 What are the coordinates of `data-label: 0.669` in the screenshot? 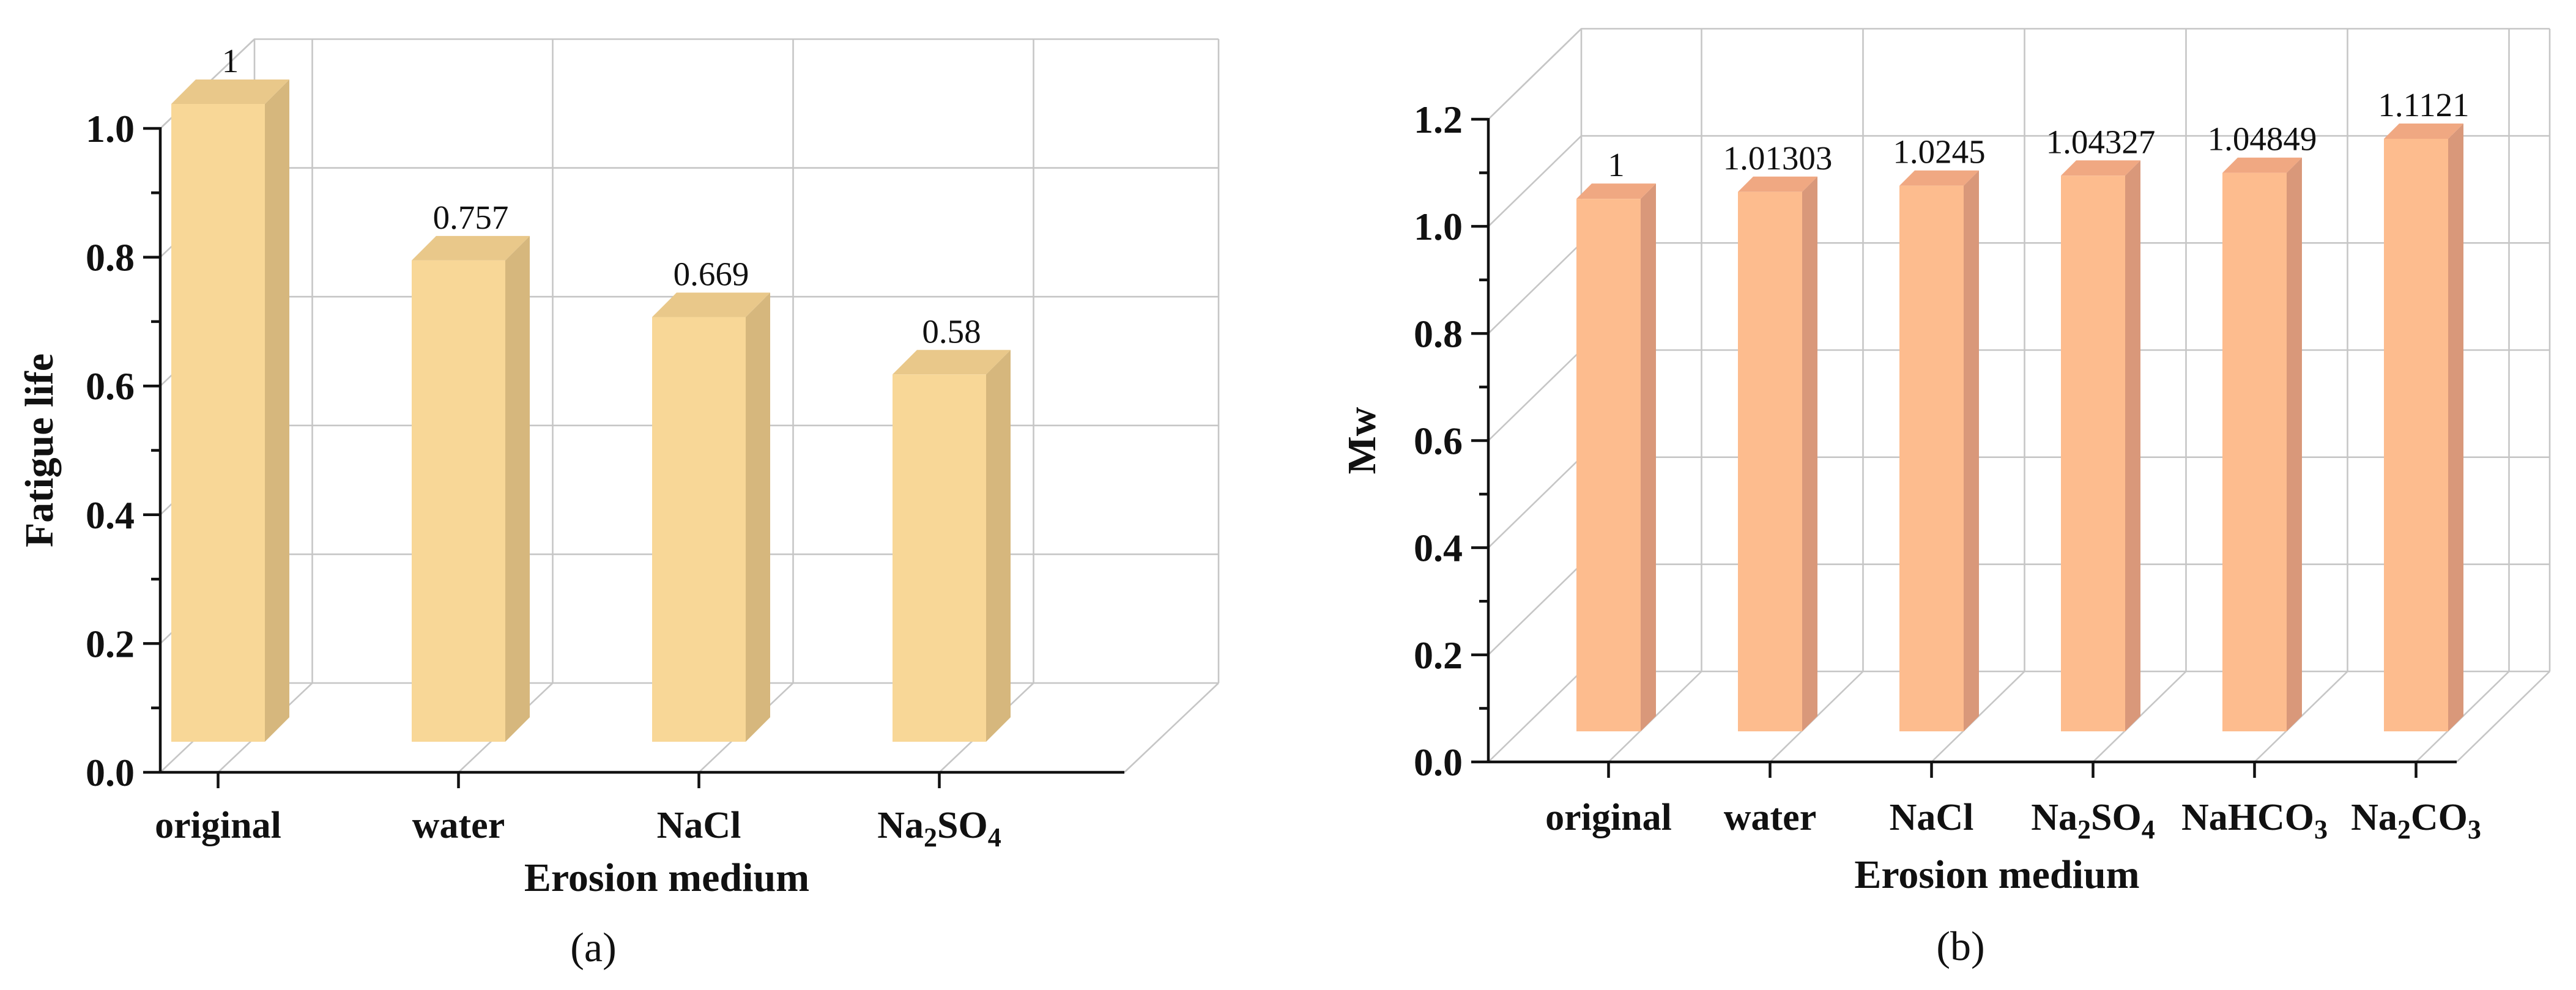 It's located at (711, 274).